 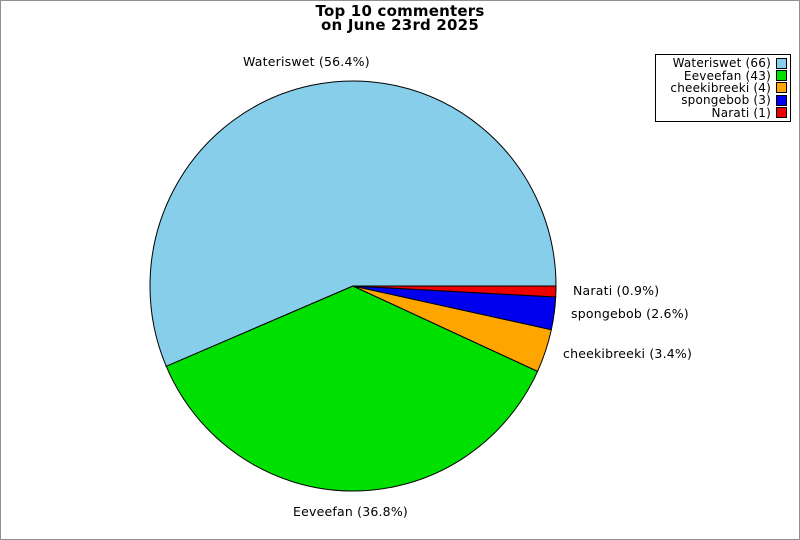 I want to click on chart-title-line1: Top 10 commenters, so click(x=400, y=11).